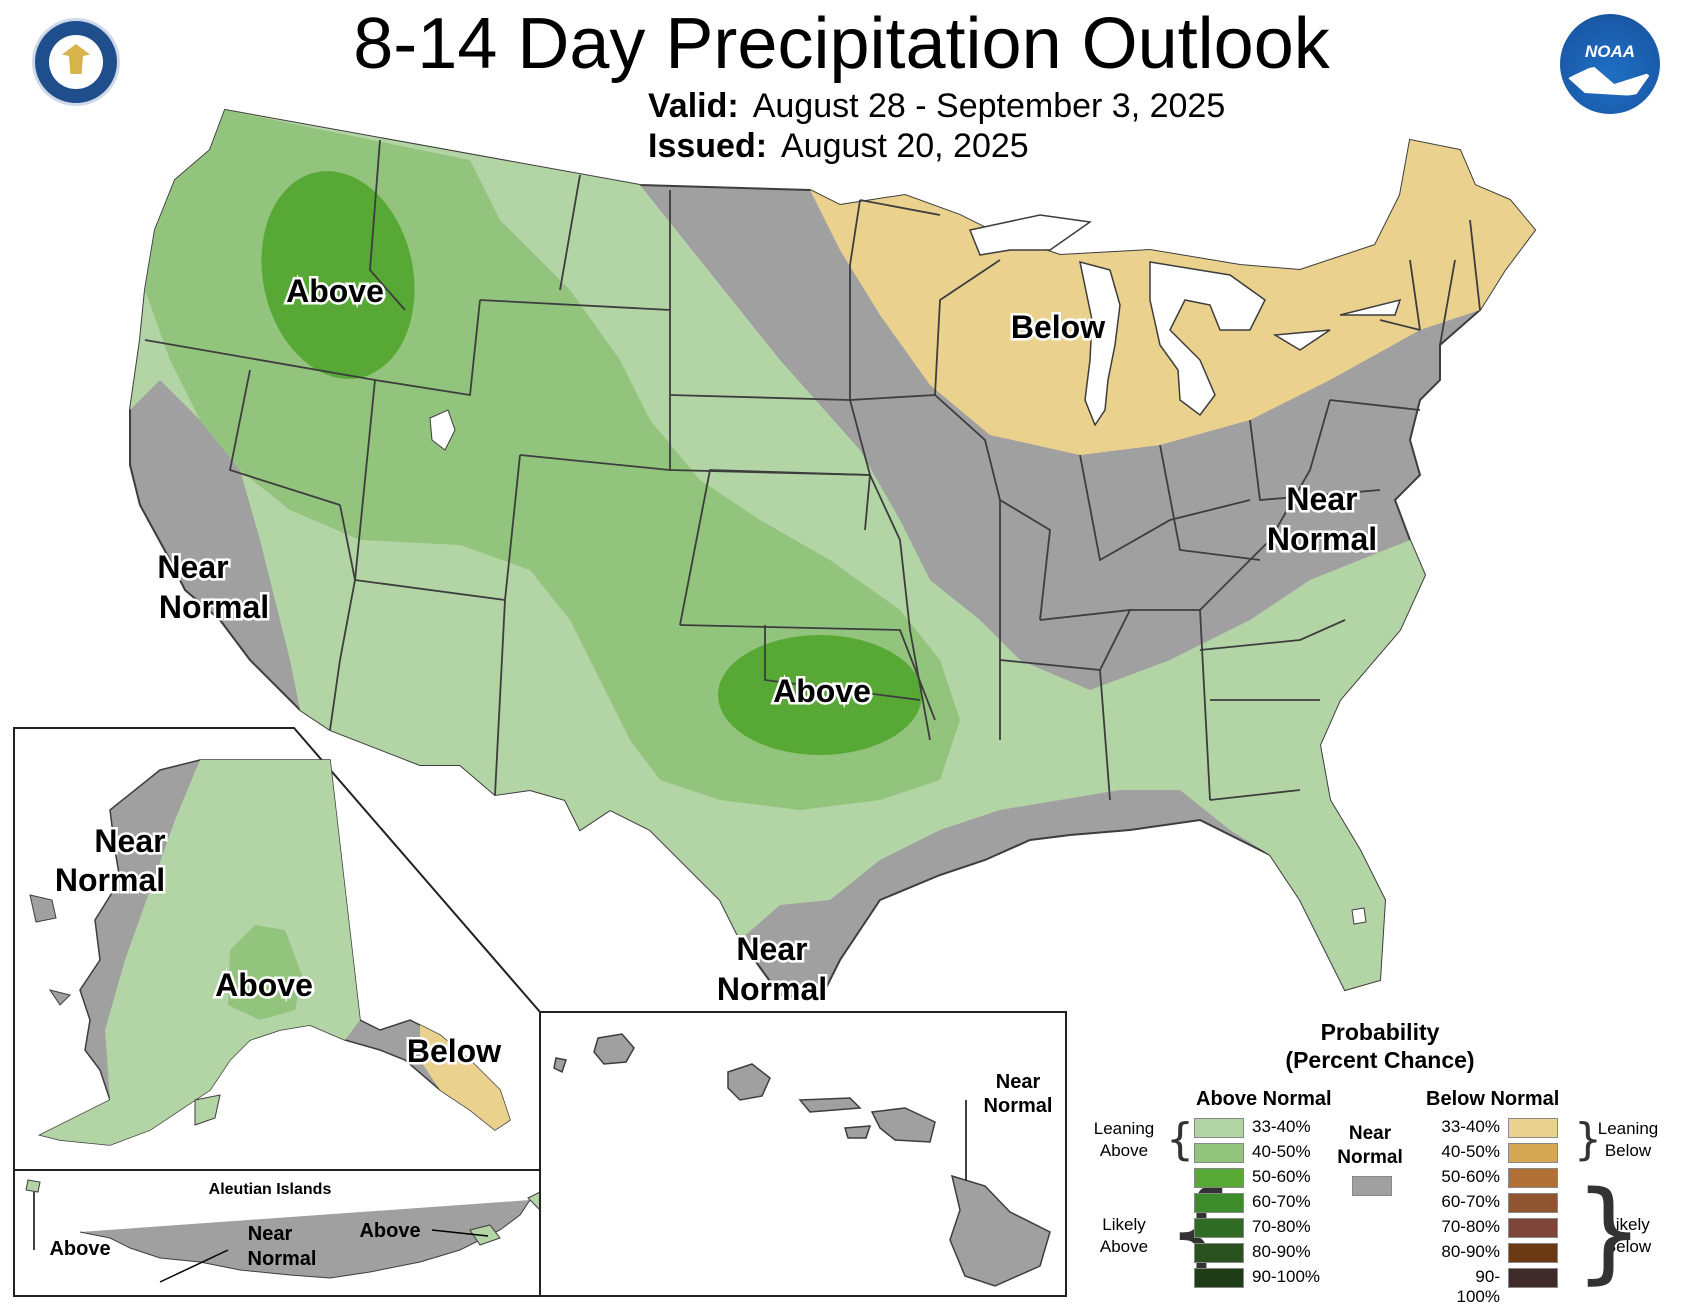 The width and height of the screenshot is (1683, 1307). I want to click on page-title: 8-14 Day Precipitation Outlook, so click(841, 44).